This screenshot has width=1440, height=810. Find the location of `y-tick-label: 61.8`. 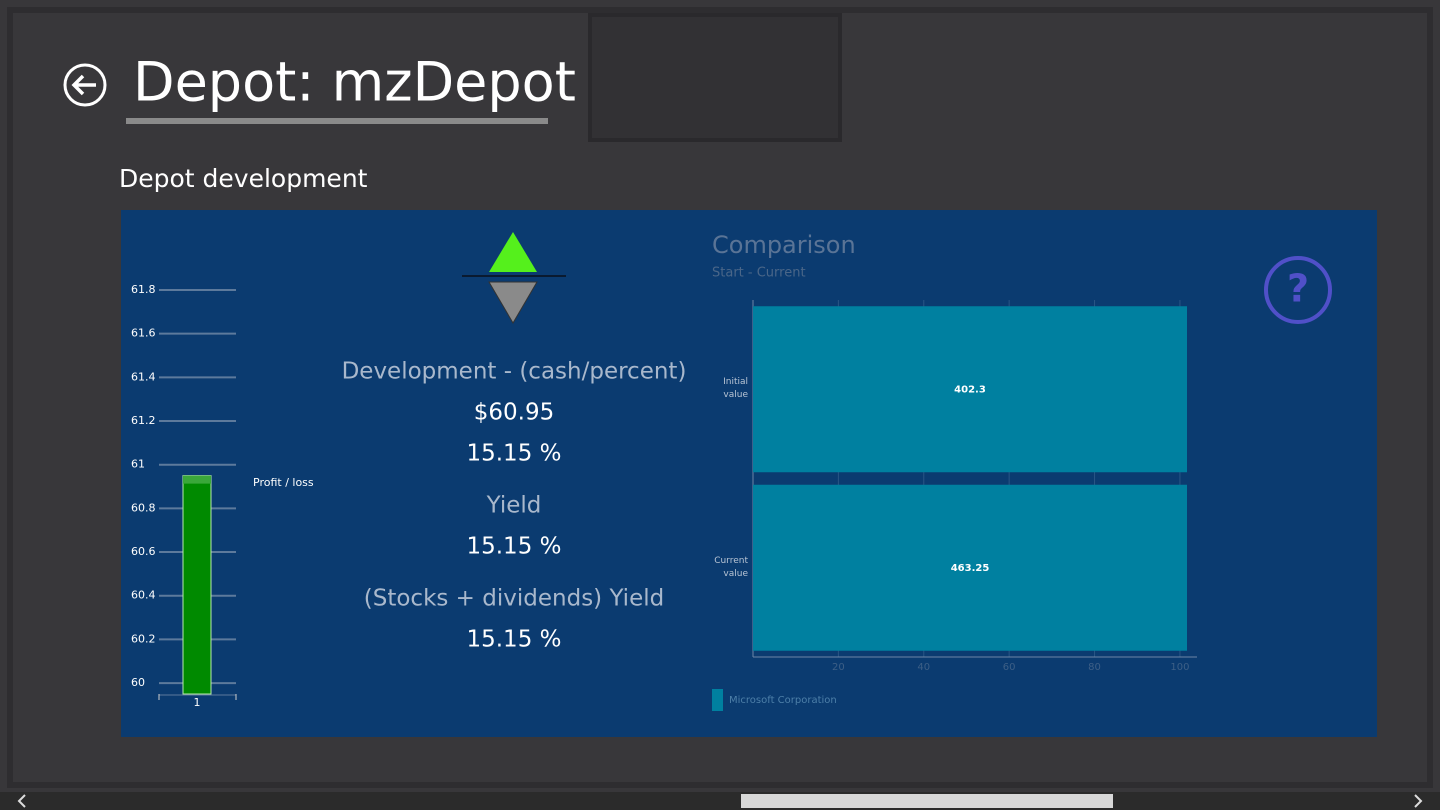

y-tick-label: 61.8 is located at coordinates (143, 289).